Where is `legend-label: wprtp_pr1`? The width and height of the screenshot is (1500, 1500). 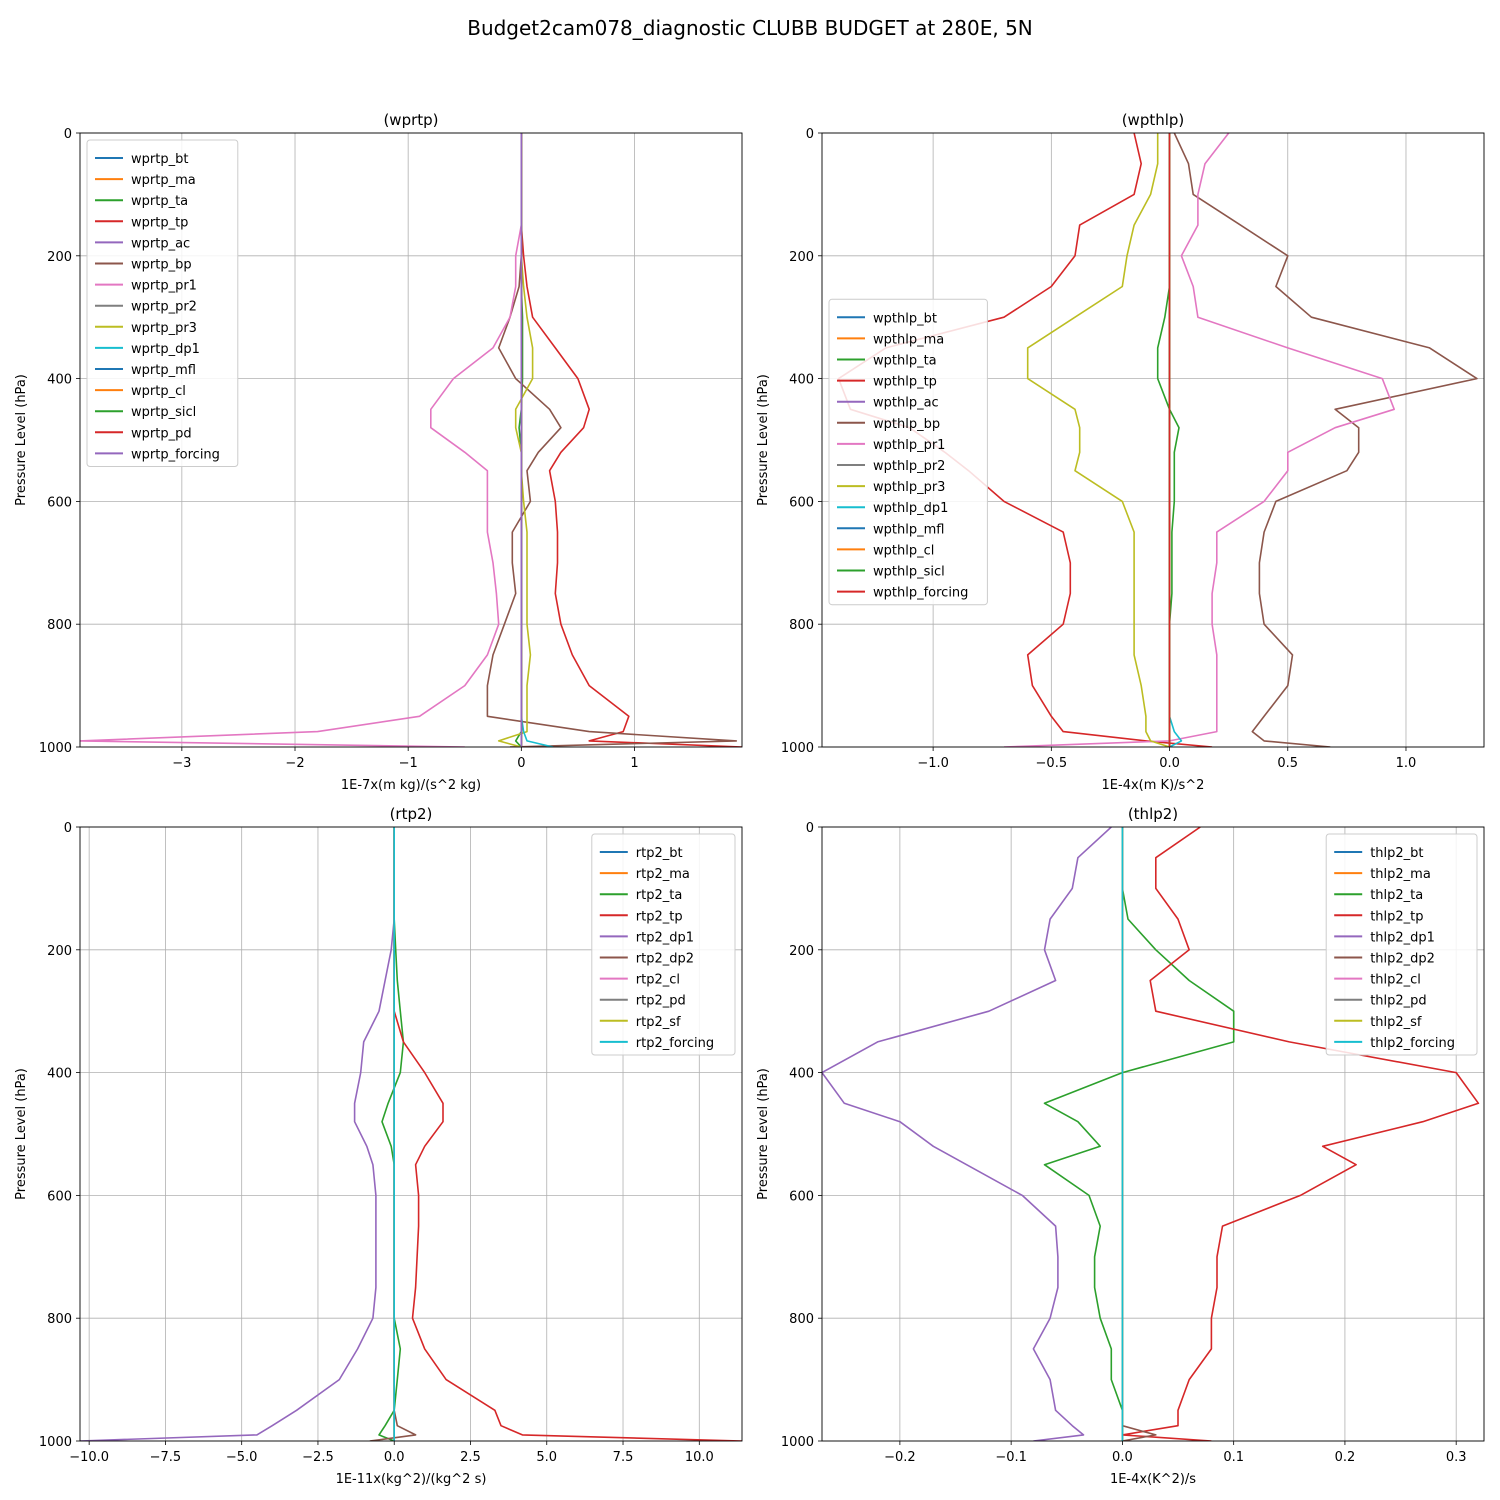 legend-label: wprtp_pr1 is located at coordinates (164, 286).